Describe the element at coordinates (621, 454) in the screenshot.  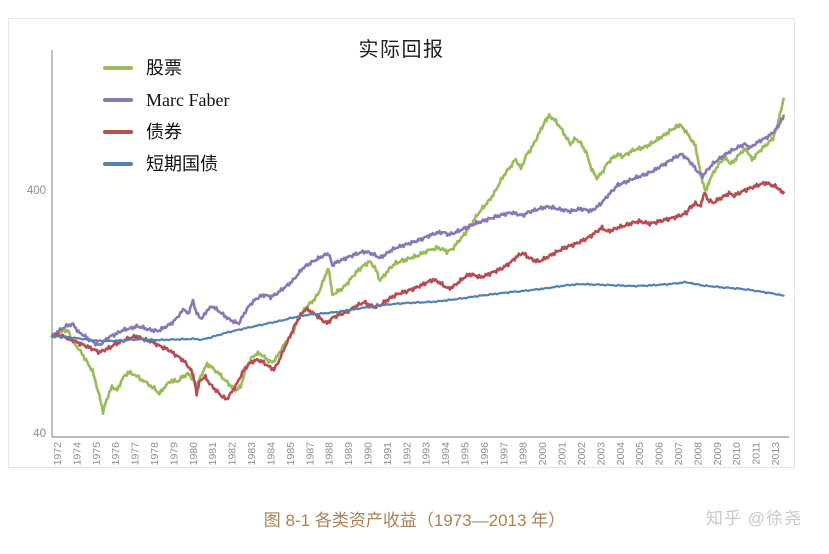
I see `x-tick-label: 2004` at that location.